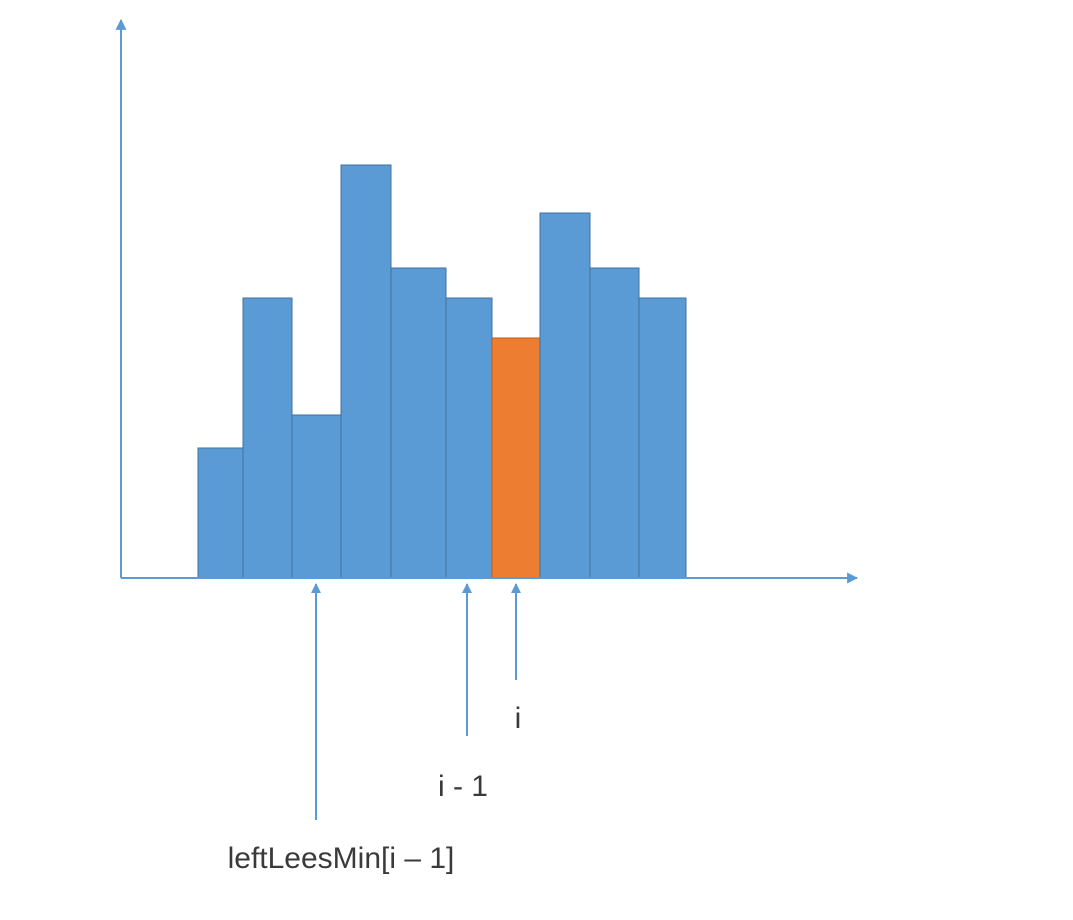  What do you see at coordinates (341, 858) in the screenshot?
I see `pointer-label-left-less-min: leftLeesMin[i – 1]` at bounding box center [341, 858].